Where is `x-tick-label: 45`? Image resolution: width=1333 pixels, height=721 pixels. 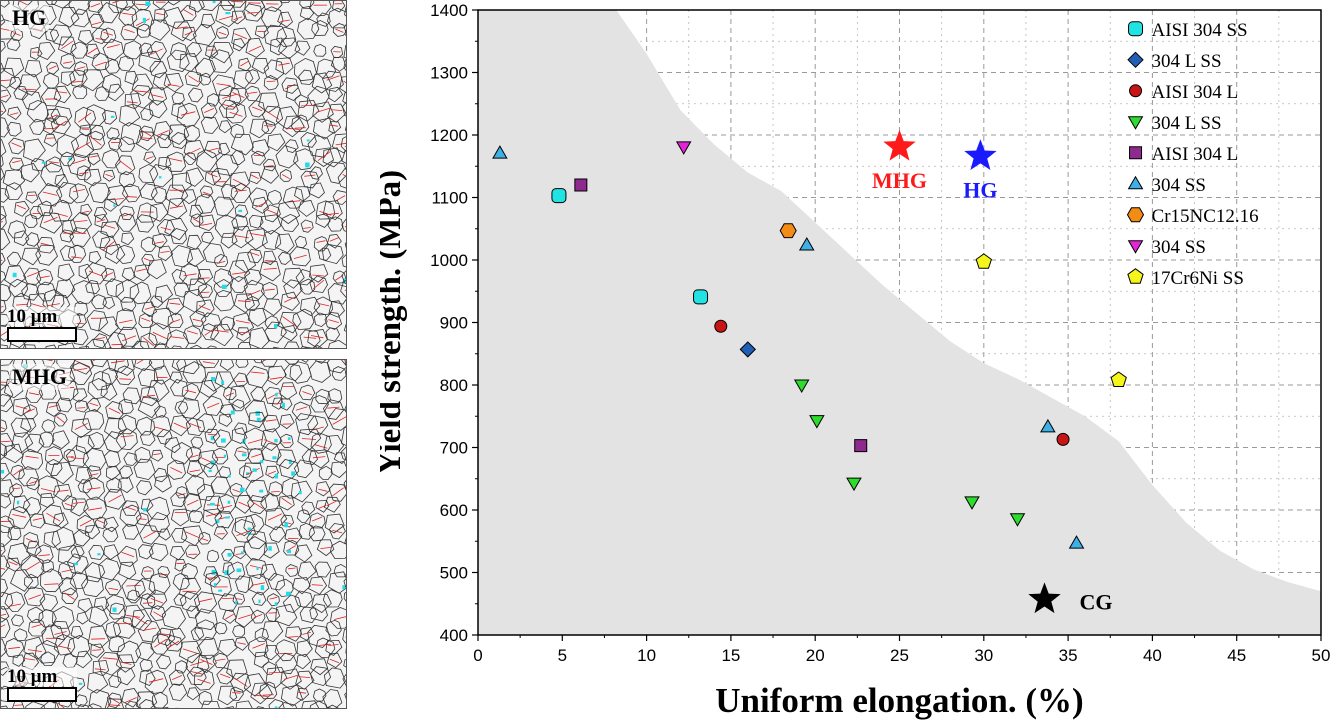 x-tick-label: 45 is located at coordinates (1236, 655).